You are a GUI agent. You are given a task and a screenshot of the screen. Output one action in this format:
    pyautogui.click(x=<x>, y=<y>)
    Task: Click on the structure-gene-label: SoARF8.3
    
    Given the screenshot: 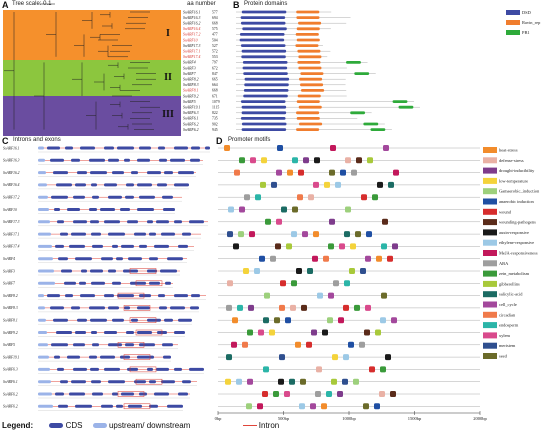 What is the action you would take?
    pyautogui.click(x=10, y=308)
    